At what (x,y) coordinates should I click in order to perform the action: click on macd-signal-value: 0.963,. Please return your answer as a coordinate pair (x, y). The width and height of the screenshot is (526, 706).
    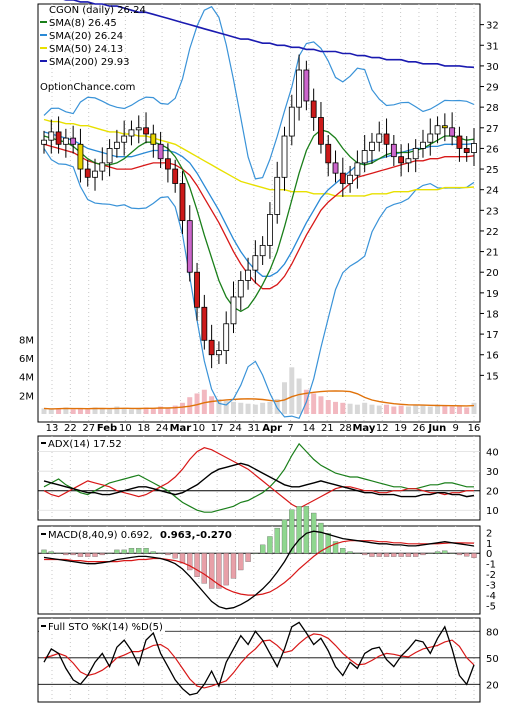
    Looking at the image, I should click on (177, 535).